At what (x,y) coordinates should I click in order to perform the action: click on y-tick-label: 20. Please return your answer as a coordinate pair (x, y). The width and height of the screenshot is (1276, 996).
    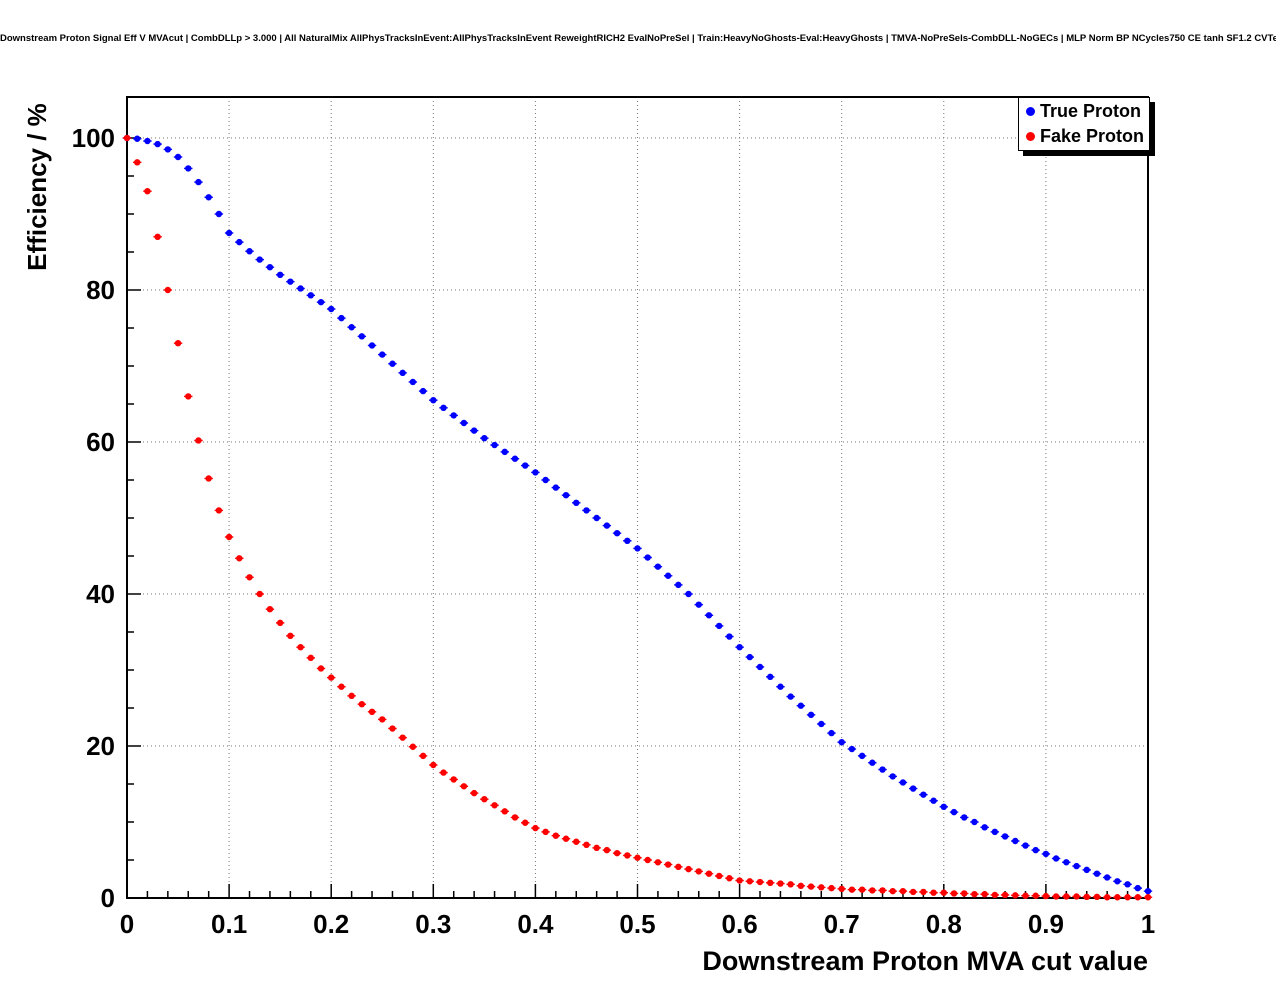
    Looking at the image, I should click on (100, 746).